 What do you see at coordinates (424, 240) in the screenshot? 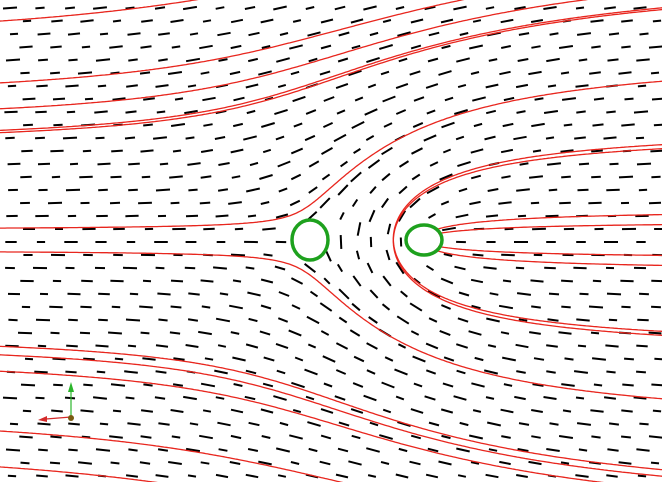
I see `right-defect-circle-icon` at bounding box center [424, 240].